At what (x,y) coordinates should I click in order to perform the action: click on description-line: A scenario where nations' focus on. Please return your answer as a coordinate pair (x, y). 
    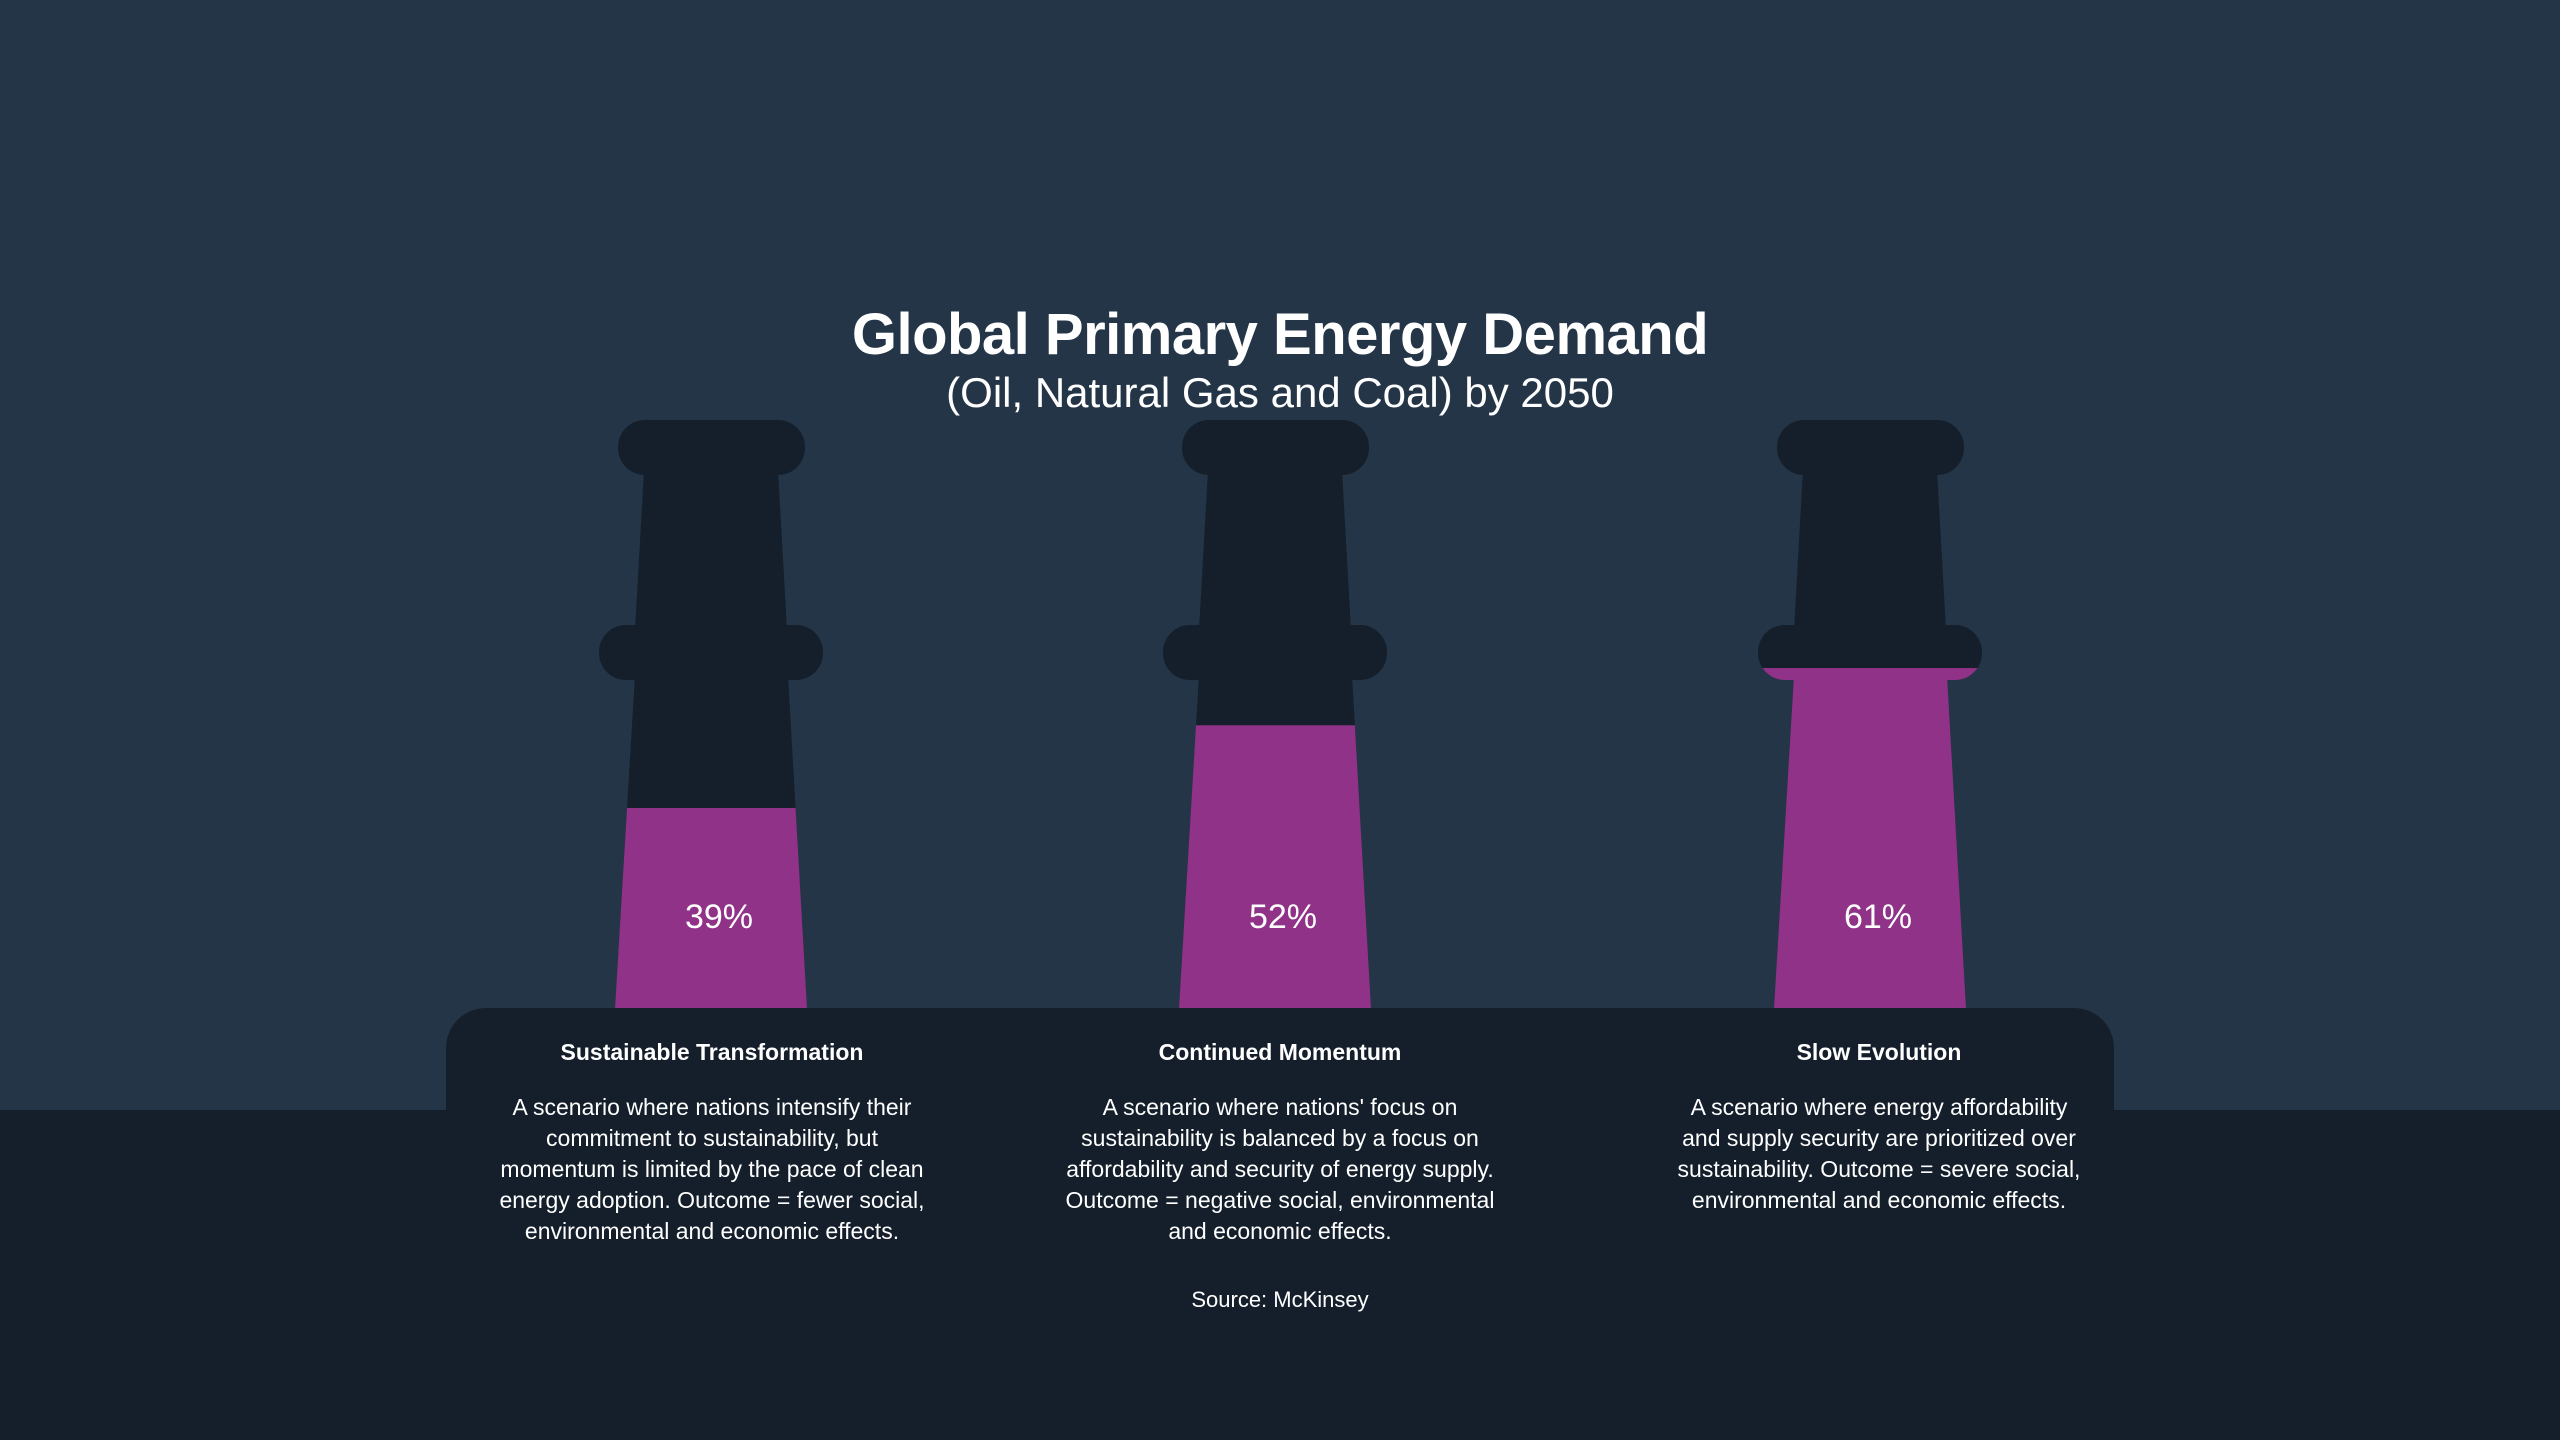
    Looking at the image, I should click on (1280, 1107).